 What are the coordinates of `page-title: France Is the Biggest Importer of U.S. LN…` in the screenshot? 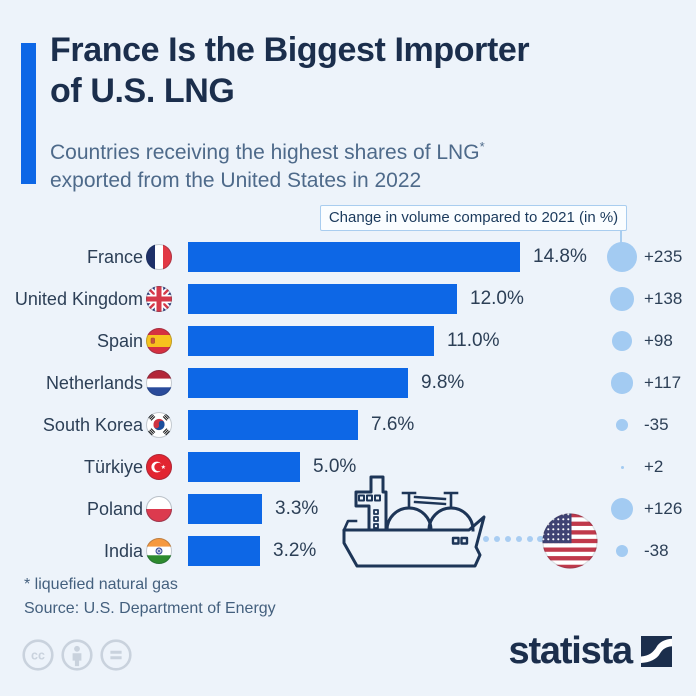 It's located at (290, 71).